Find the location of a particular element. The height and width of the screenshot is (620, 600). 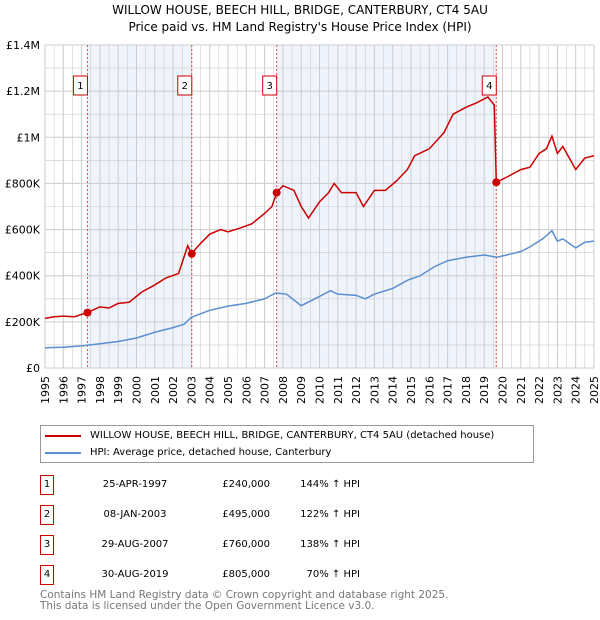

x-tick-label: 2016 is located at coordinates (429, 390).